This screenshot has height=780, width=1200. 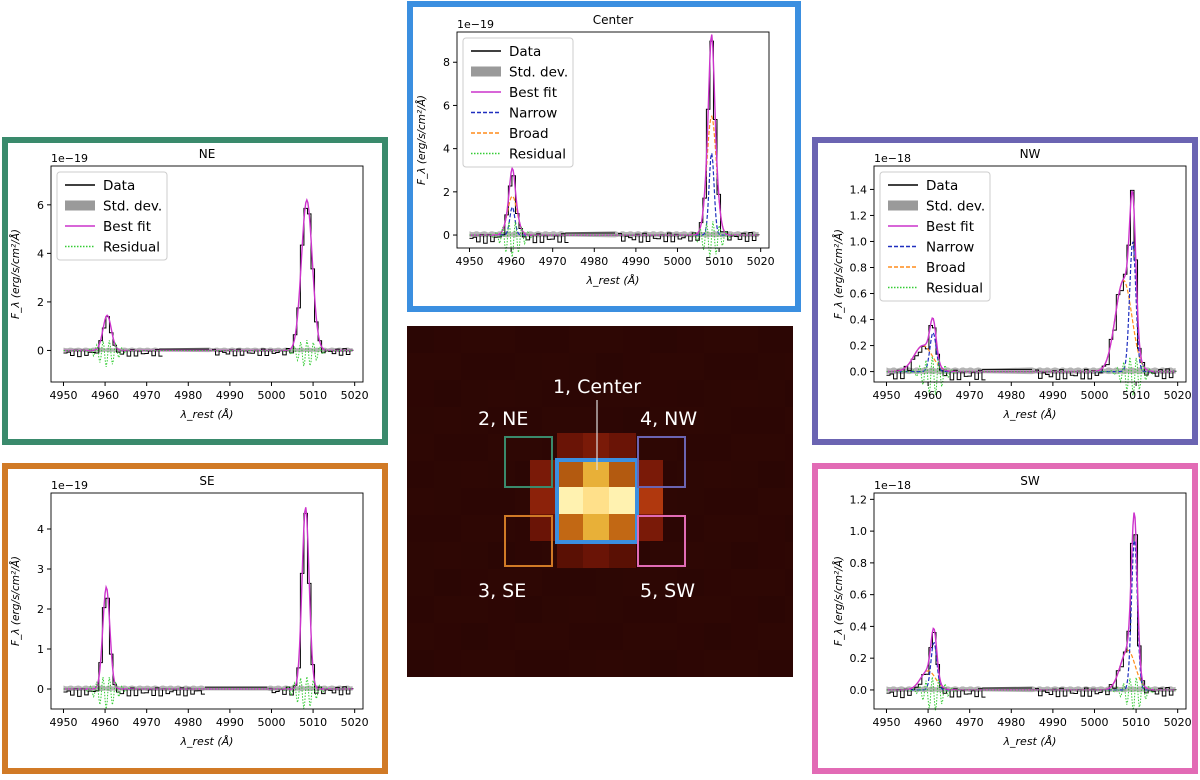 What do you see at coordinates (1030, 274) in the screenshot?
I see `axes-nw` at bounding box center [1030, 274].